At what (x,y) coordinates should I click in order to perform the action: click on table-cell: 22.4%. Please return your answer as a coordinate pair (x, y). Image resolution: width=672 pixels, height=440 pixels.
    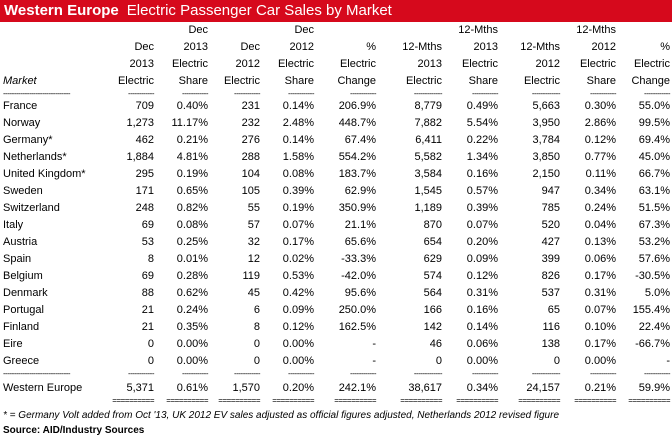
    Looking at the image, I should click on (654, 327).